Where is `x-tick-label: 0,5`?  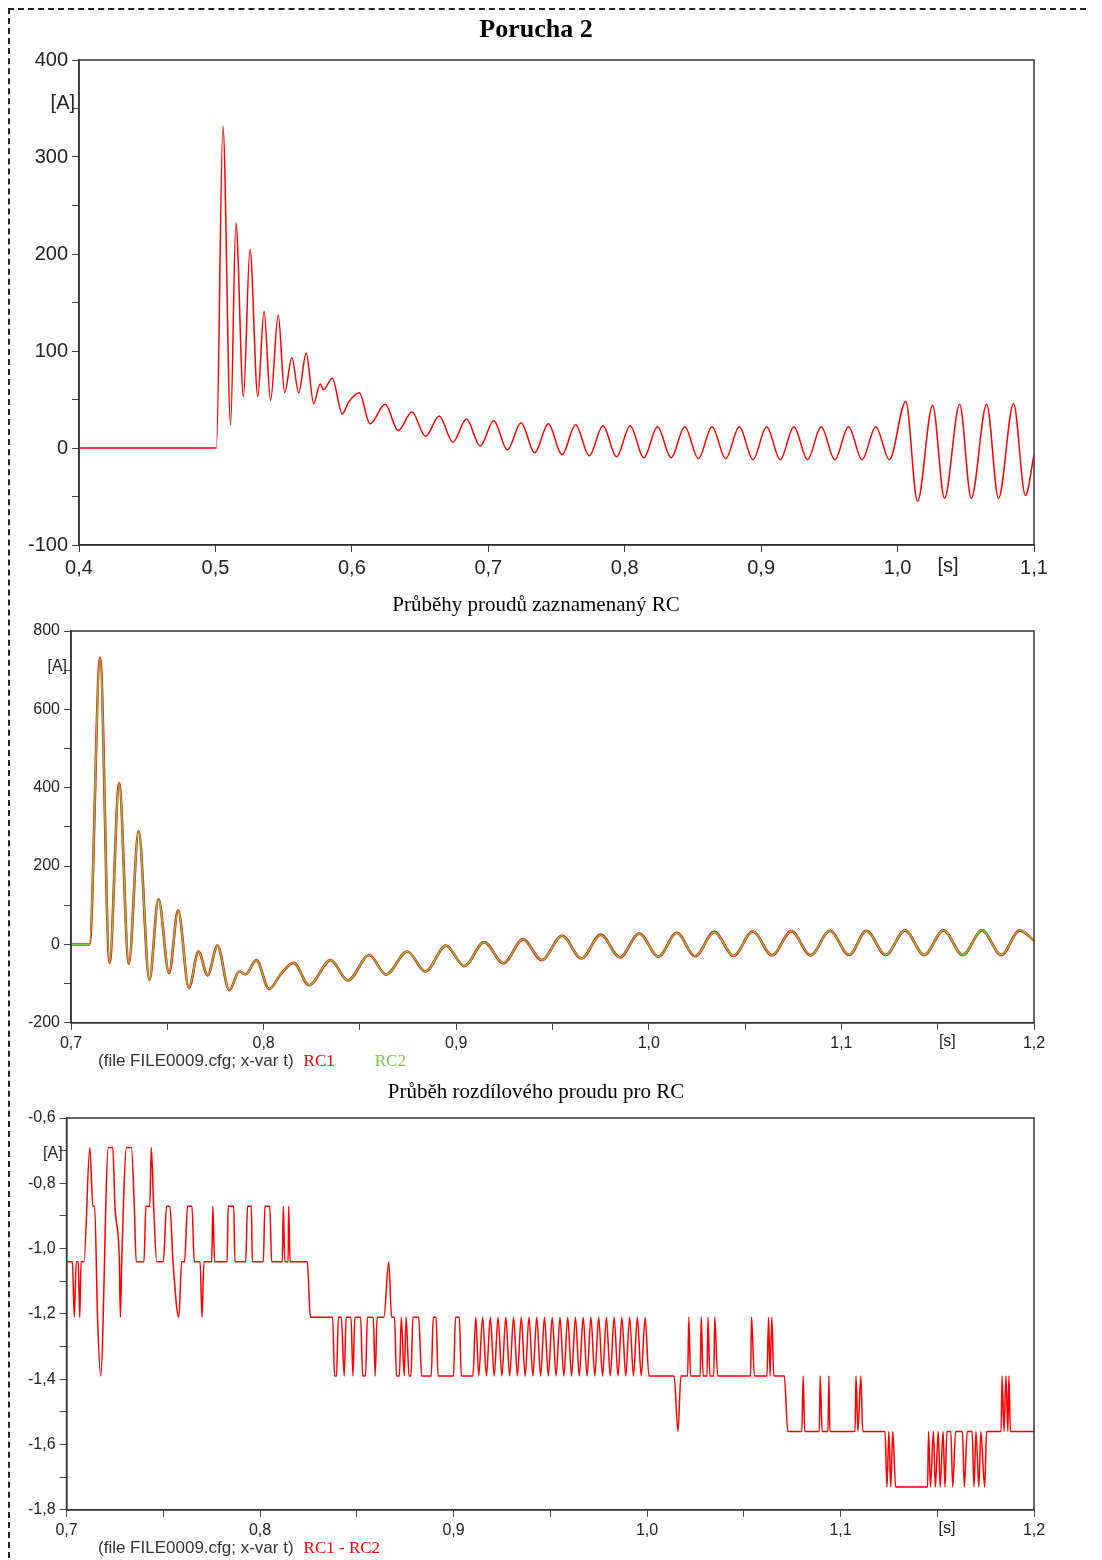
x-tick-label: 0,5 is located at coordinates (215, 566).